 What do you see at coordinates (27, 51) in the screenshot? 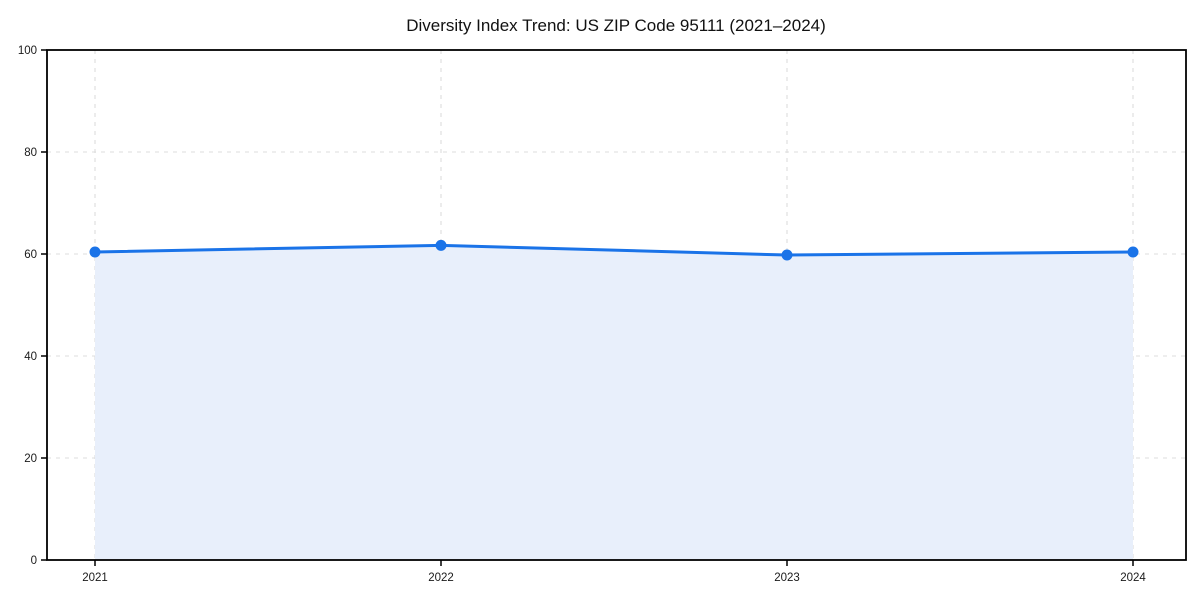
I see `y-tick-label: 100` at bounding box center [27, 51].